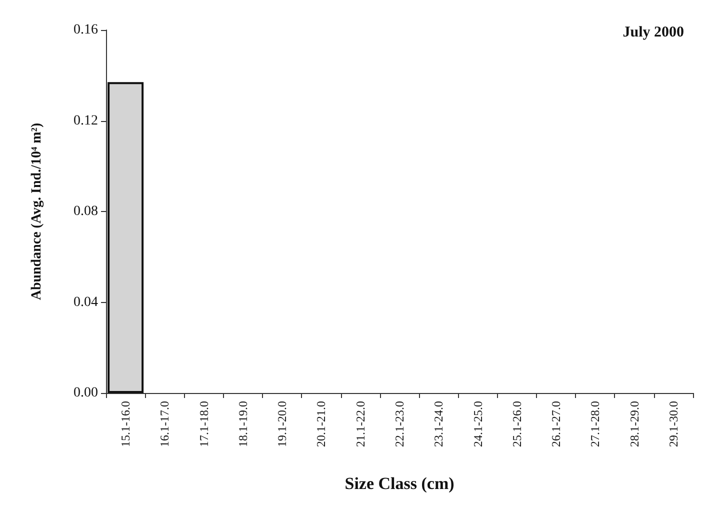  What do you see at coordinates (86, 211) in the screenshot?
I see `y-tick-label: 0.08` at bounding box center [86, 211].